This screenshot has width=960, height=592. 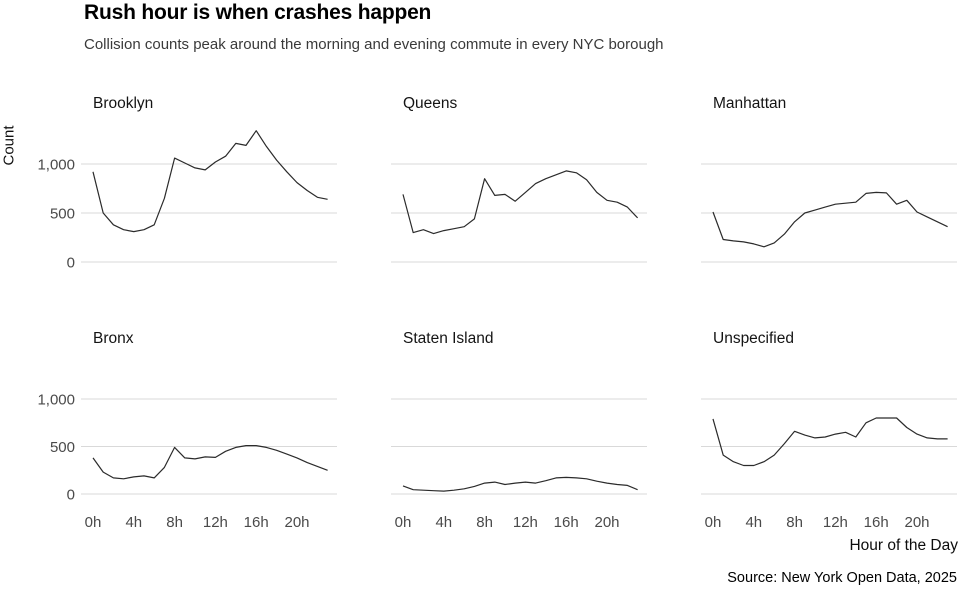 What do you see at coordinates (519, 446) in the screenshot?
I see `panel-staten-island` at bounding box center [519, 446].